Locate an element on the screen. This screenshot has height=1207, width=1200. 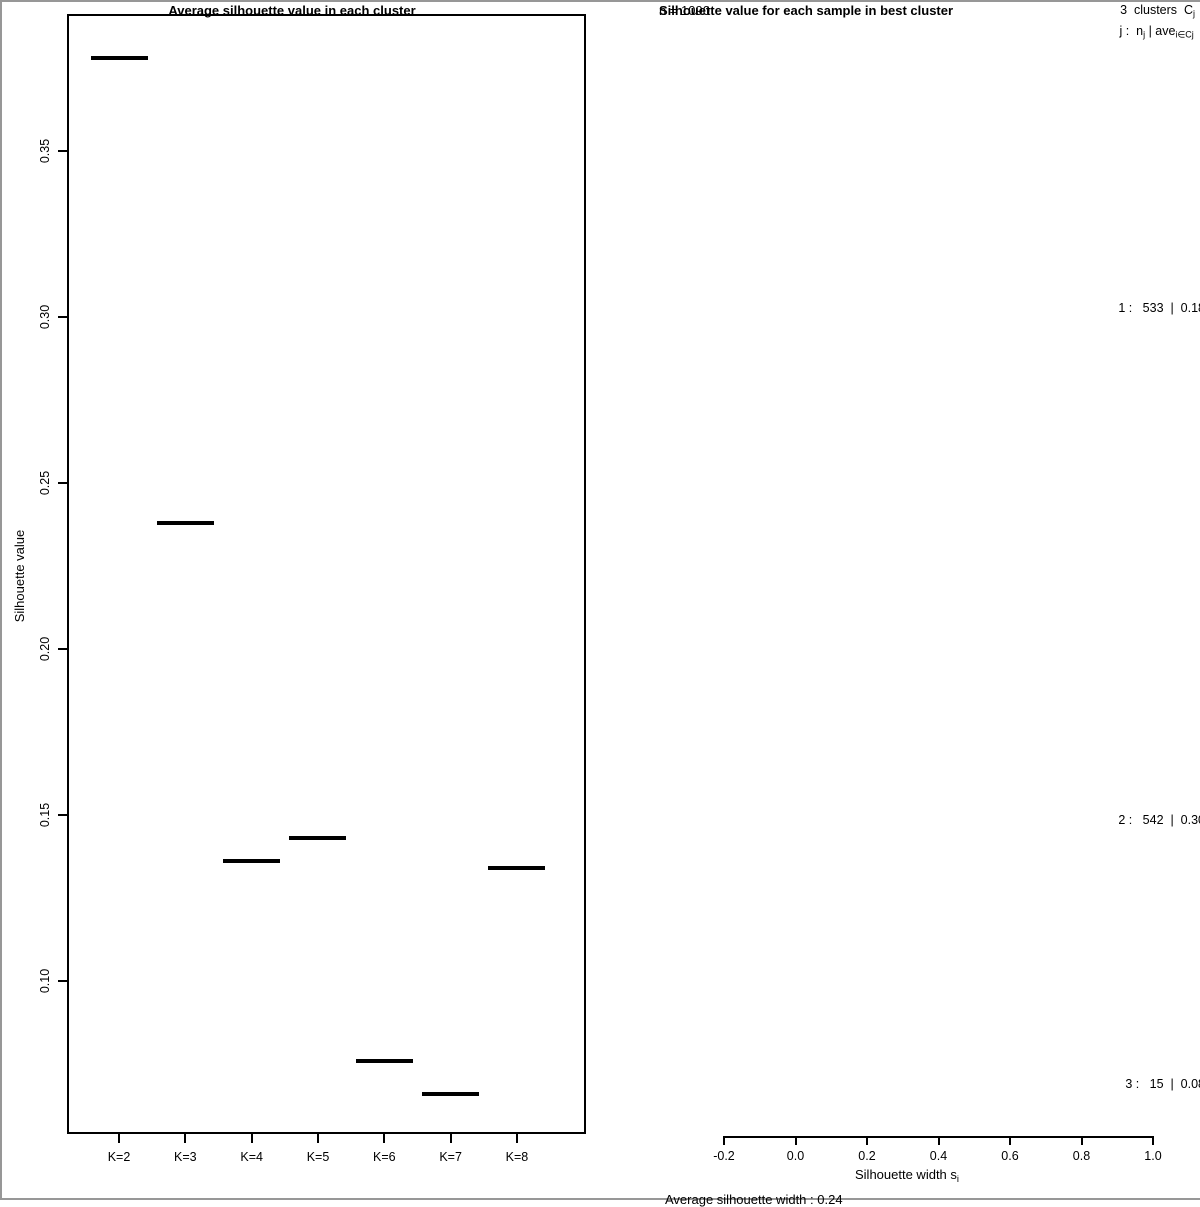
label-text: 3 clusters C is located at coordinates (1156, 10).